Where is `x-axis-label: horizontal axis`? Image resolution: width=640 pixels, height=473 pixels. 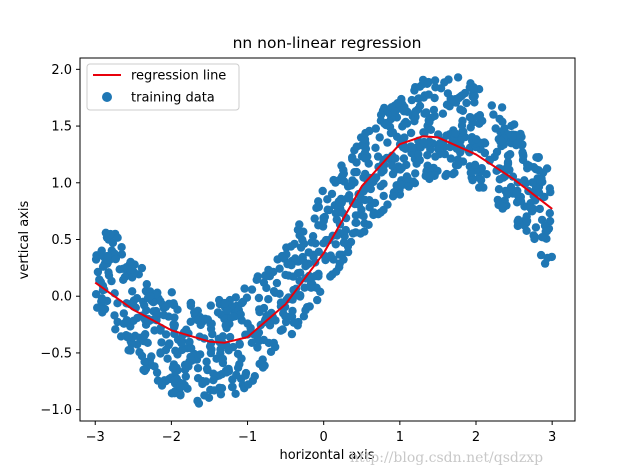 x-axis-label: horizontal axis is located at coordinates (326, 455).